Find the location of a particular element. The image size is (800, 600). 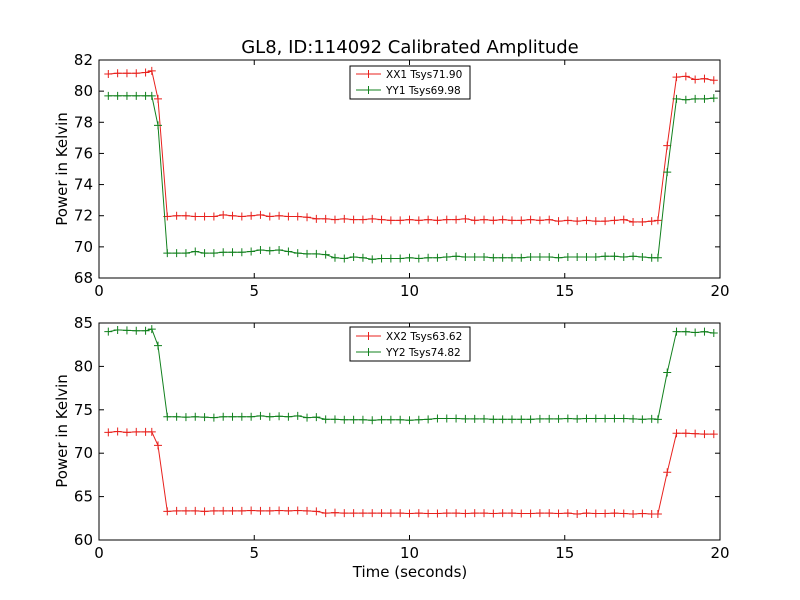

top-y-tick-label: 68 is located at coordinates (83, 278).